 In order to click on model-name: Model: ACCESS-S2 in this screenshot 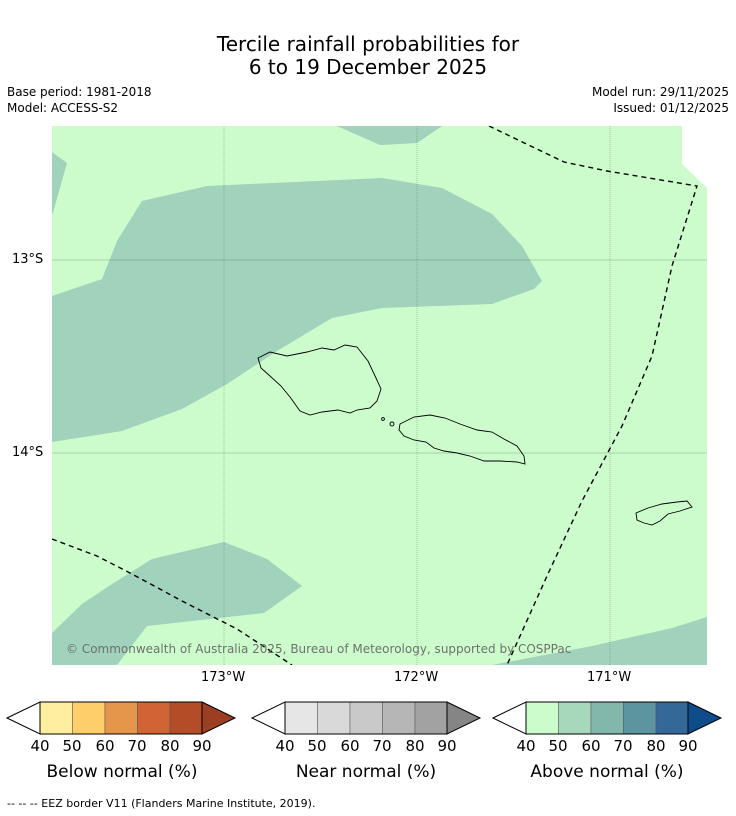, I will do `click(63, 108)`.